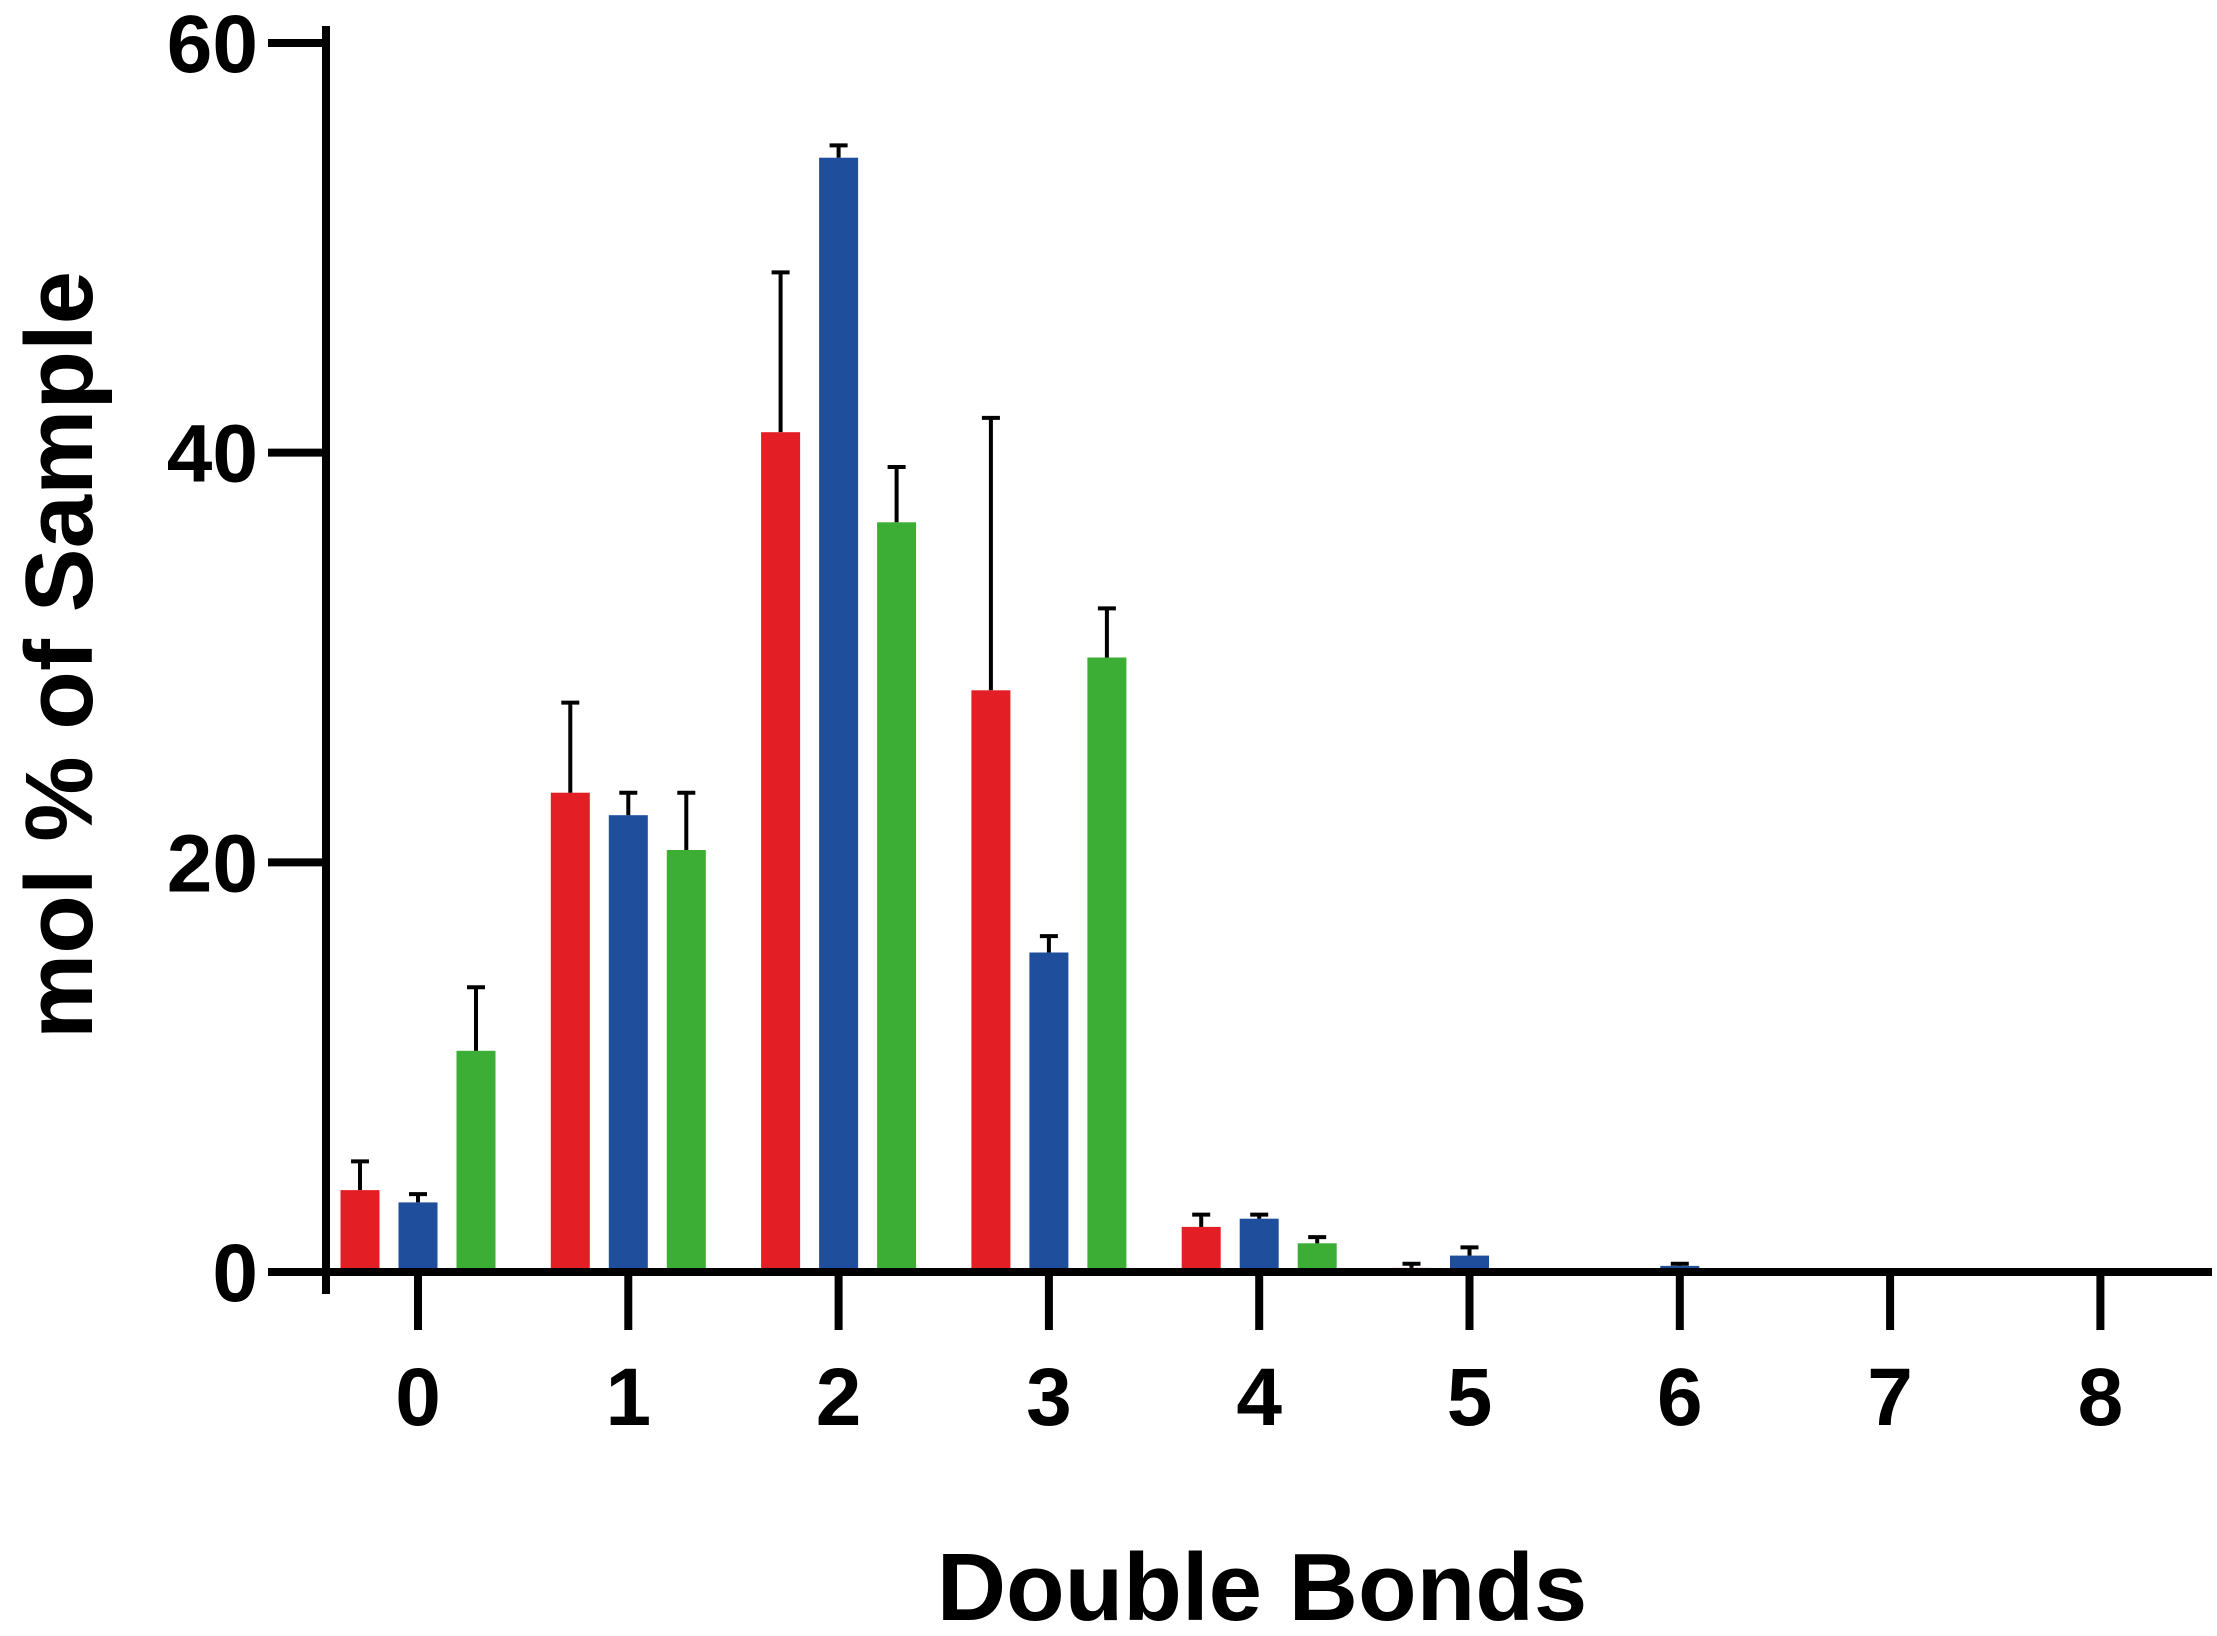 This screenshot has height=1636, width=2217. What do you see at coordinates (246, 659) in the screenshot?
I see `y-ticks: 0 20 40 60` at bounding box center [246, 659].